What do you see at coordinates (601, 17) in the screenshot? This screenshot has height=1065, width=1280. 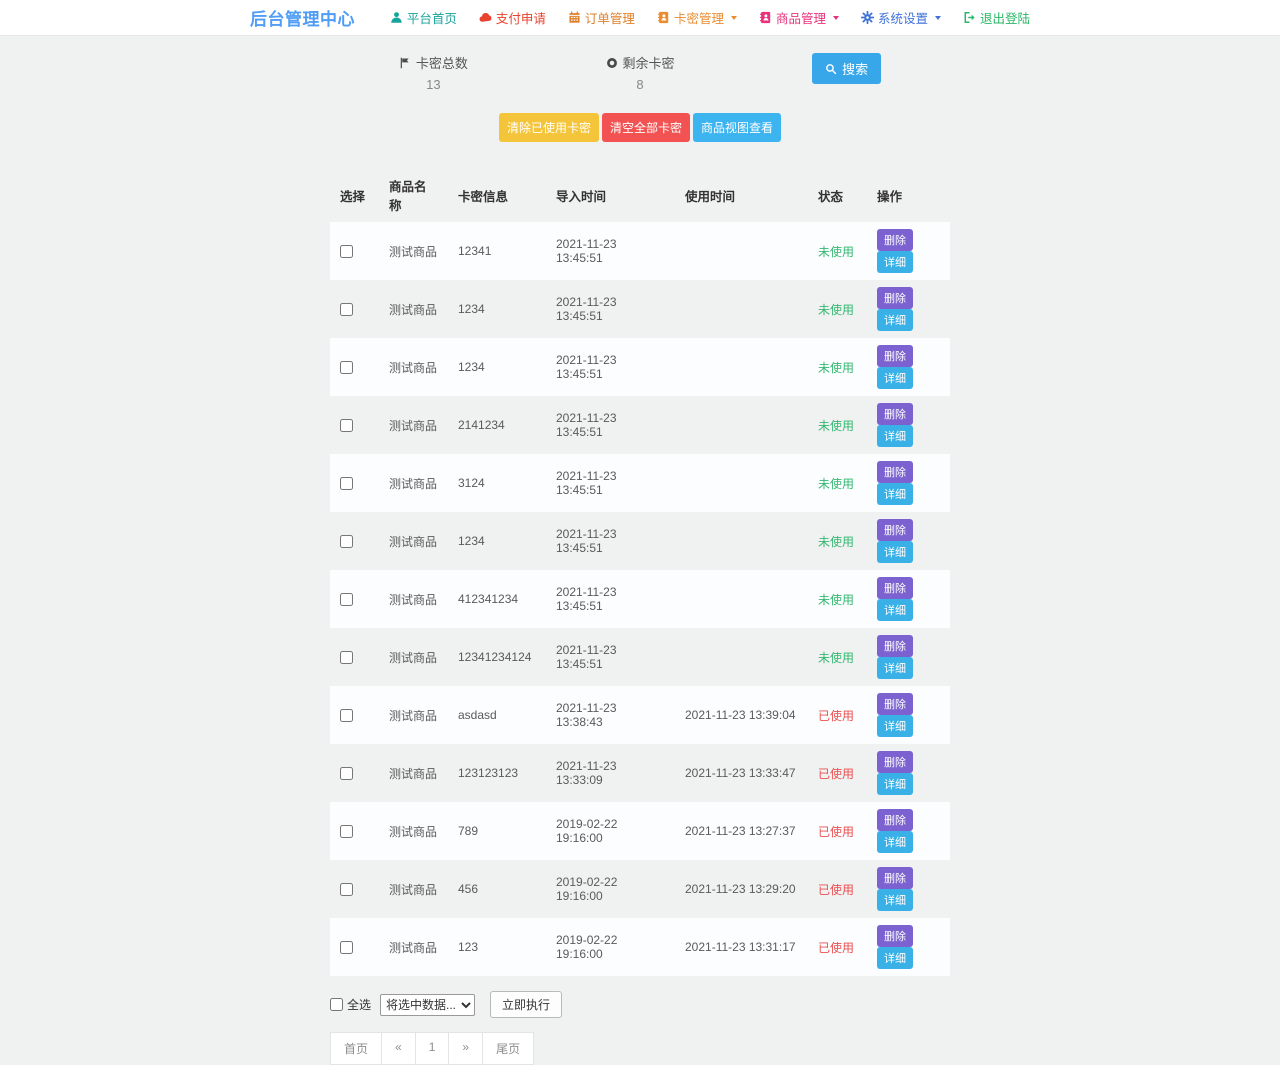 I see `nav-item-orders: 订单管理` at bounding box center [601, 17].